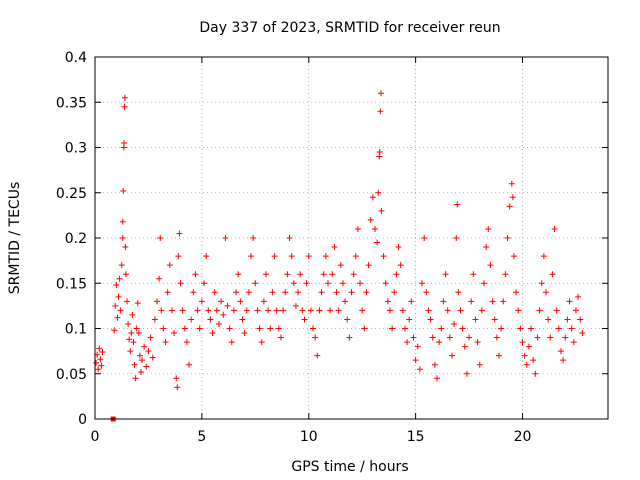 This screenshot has height=480, width=640. I want to click on x-tick-label: 0, so click(95, 437).